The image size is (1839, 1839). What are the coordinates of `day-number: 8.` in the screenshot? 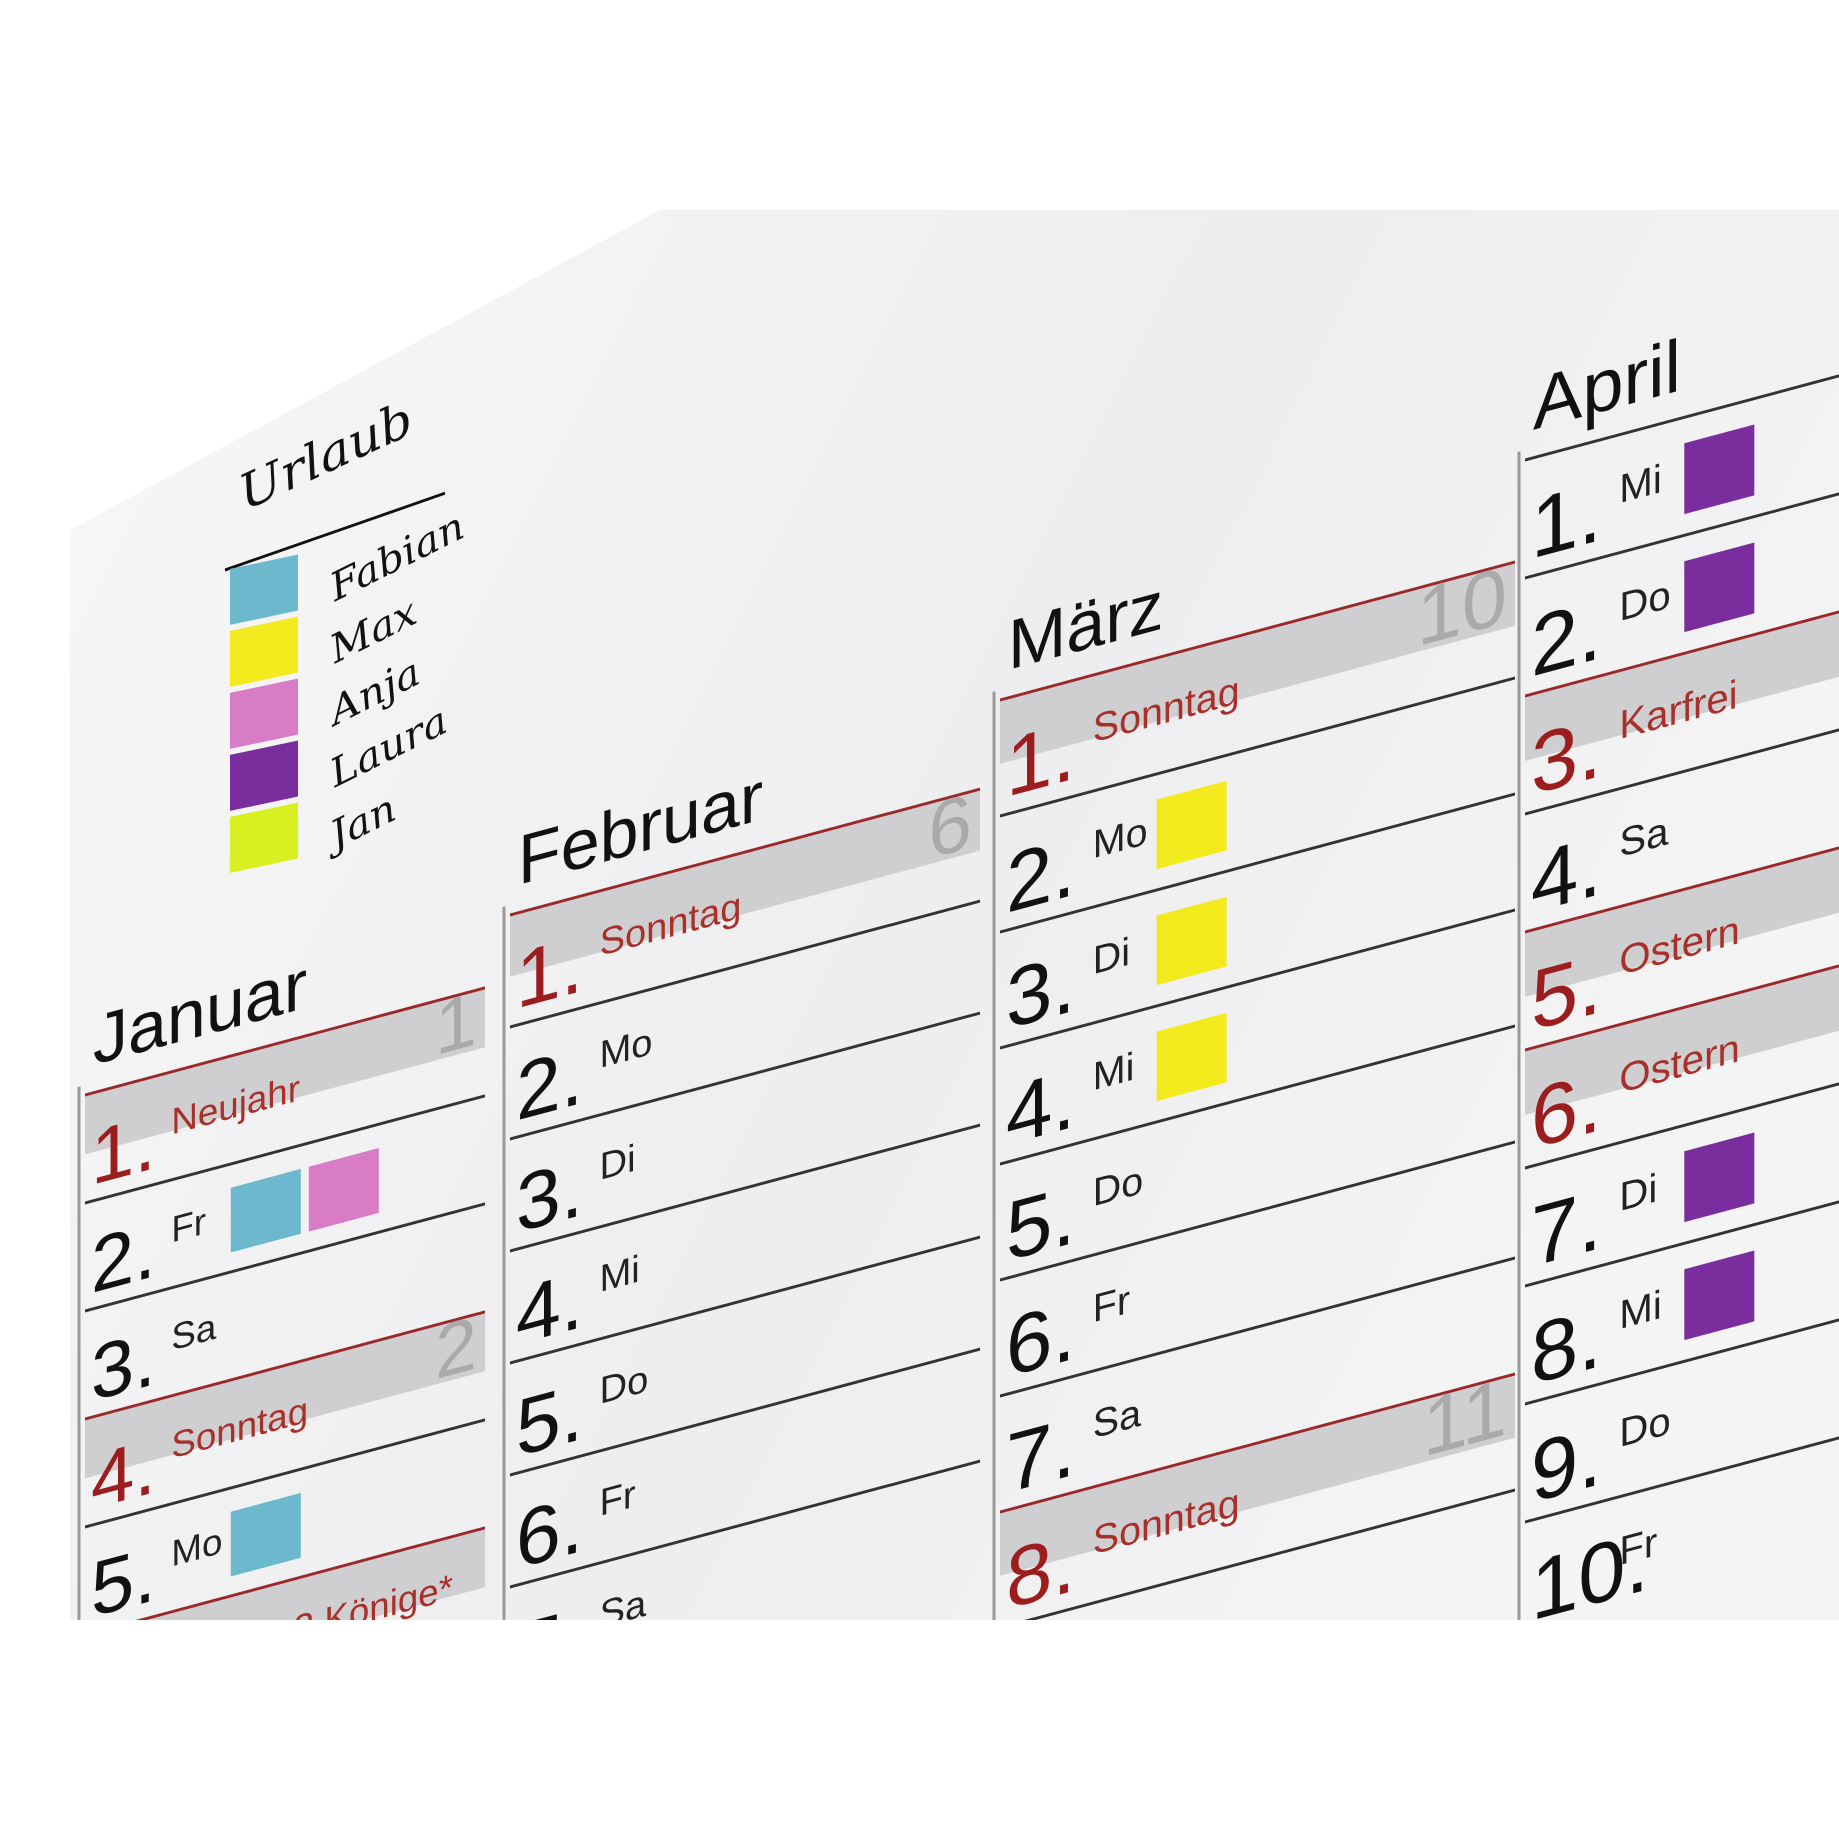 It's located at (1566, 1346).